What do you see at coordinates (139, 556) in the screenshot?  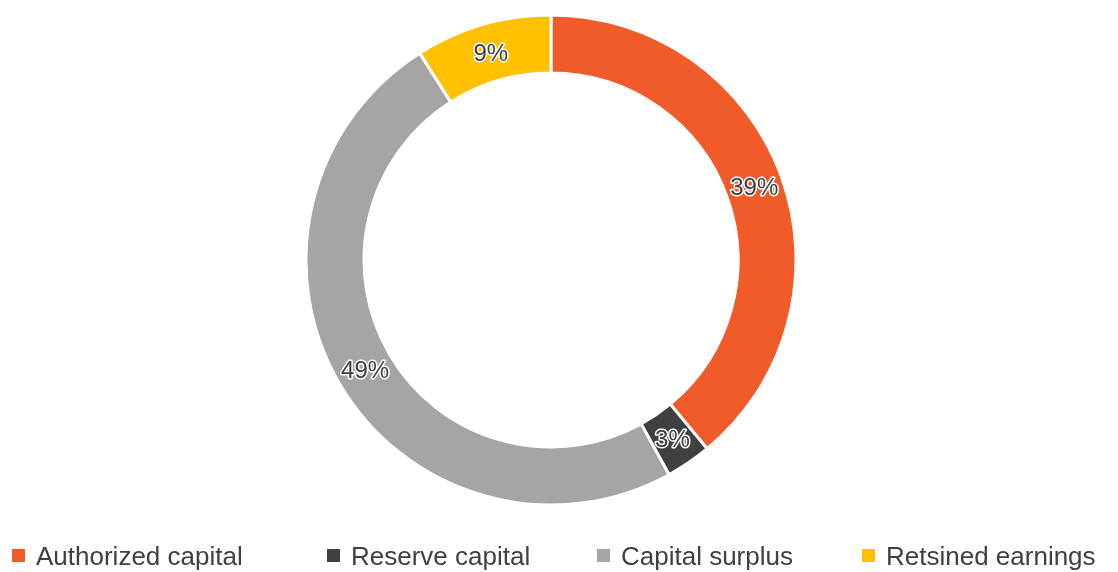 I see `legend-label: Authorized capital` at bounding box center [139, 556].